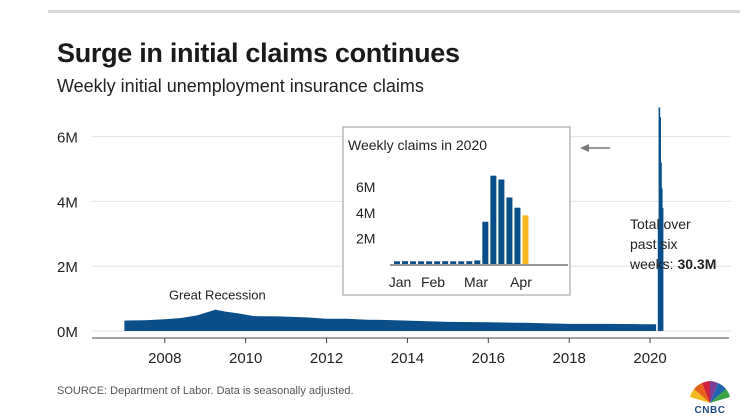 This screenshot has height=420, width=750. What do you see at coordinates (710, 392) in the screenshot?
I see `peacock-icon` at bounding box center [710, 392].